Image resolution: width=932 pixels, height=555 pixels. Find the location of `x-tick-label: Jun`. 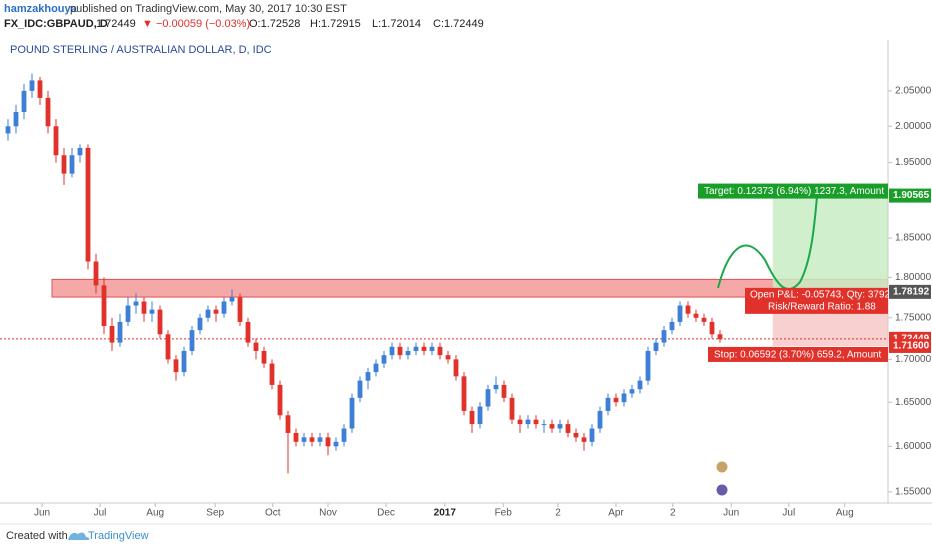

x-tick-label: Jun is located at coordinates (731, 513).